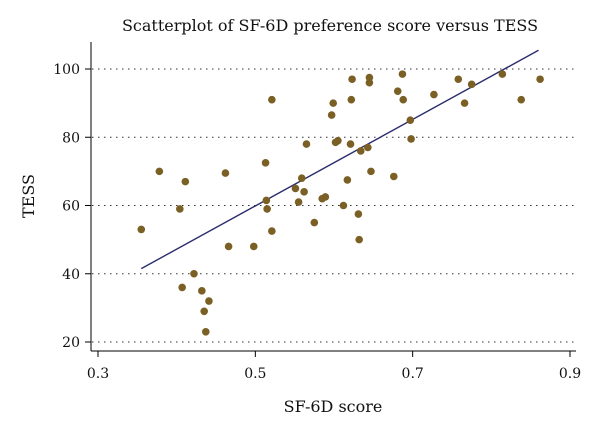 The image size is (600, 438). What do you see at coordinates (66, 70) in the screenshot?
I see `y-tick-label-100: 100` at bounding box center [66, 70].